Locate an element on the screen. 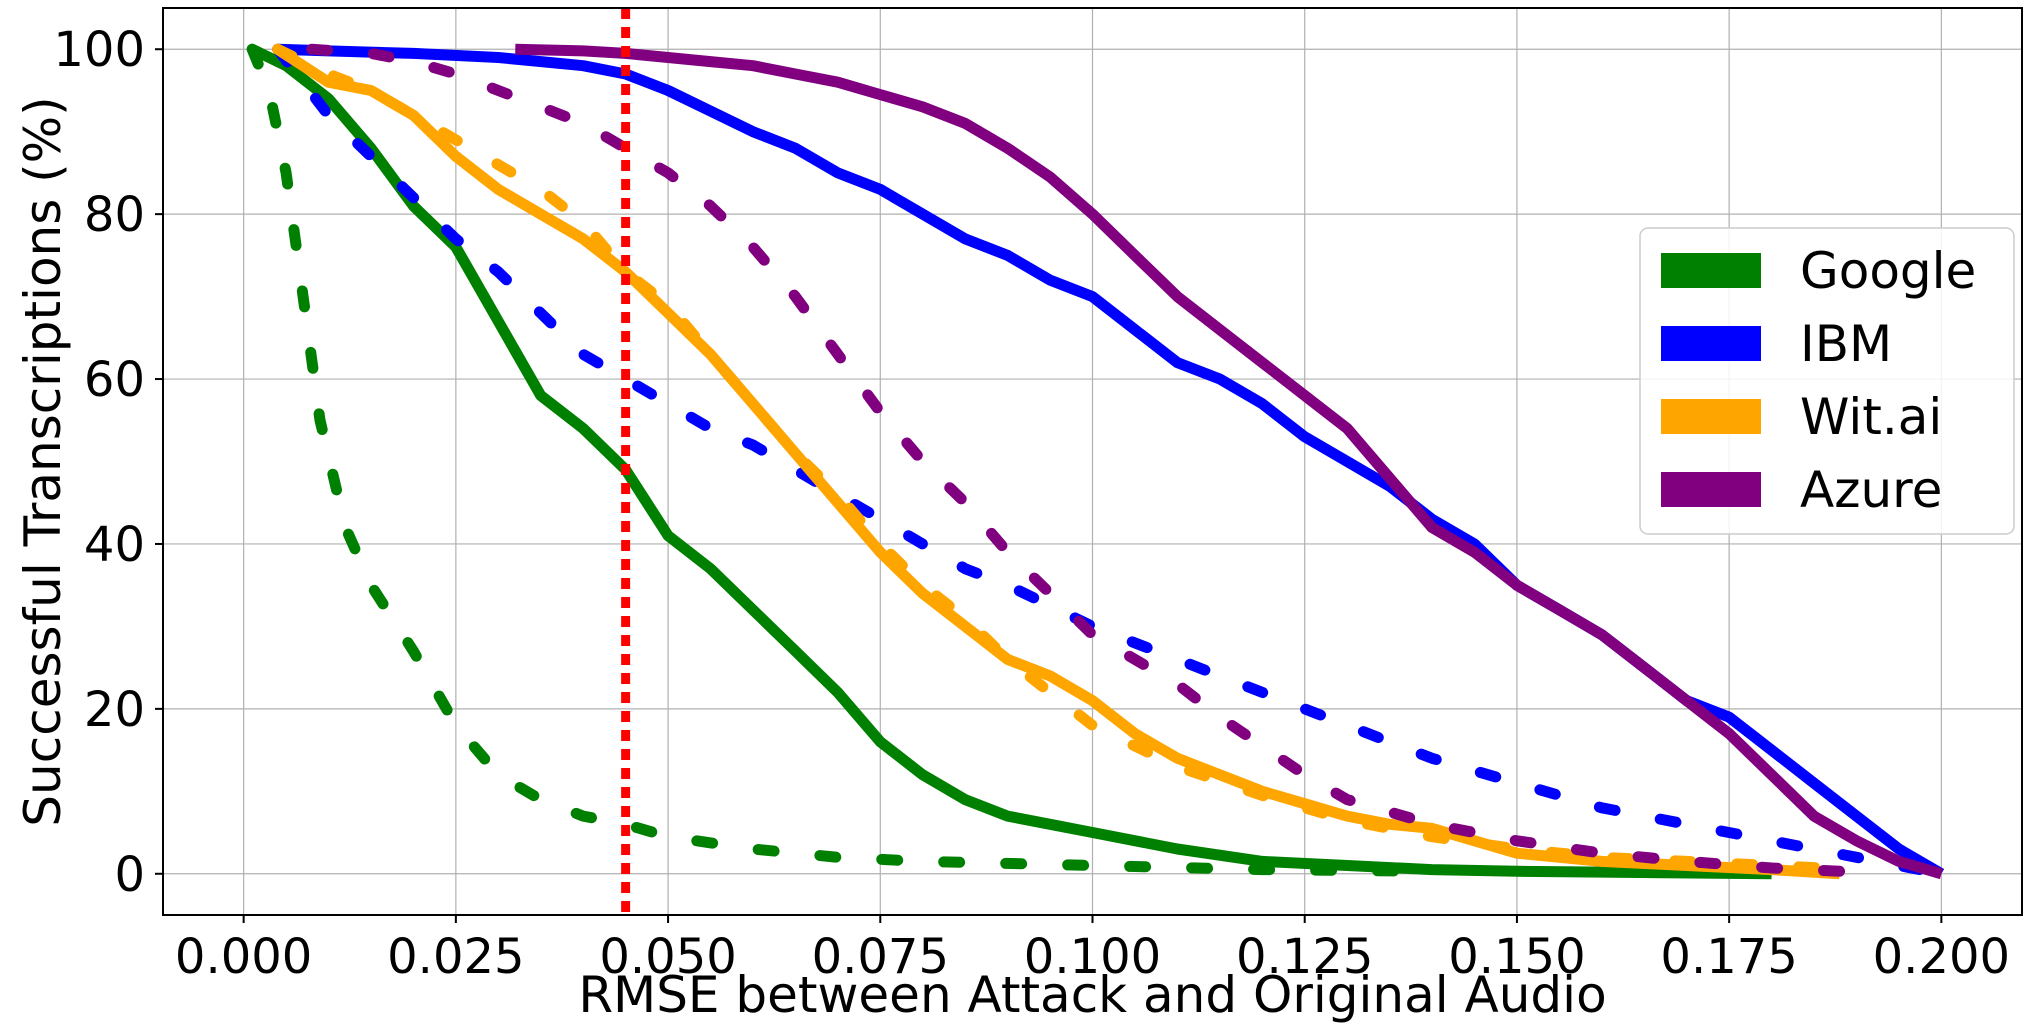 This screenshot has height=1030, width=2031. y-tick-label: 0 is located at coordinates (129, 875).